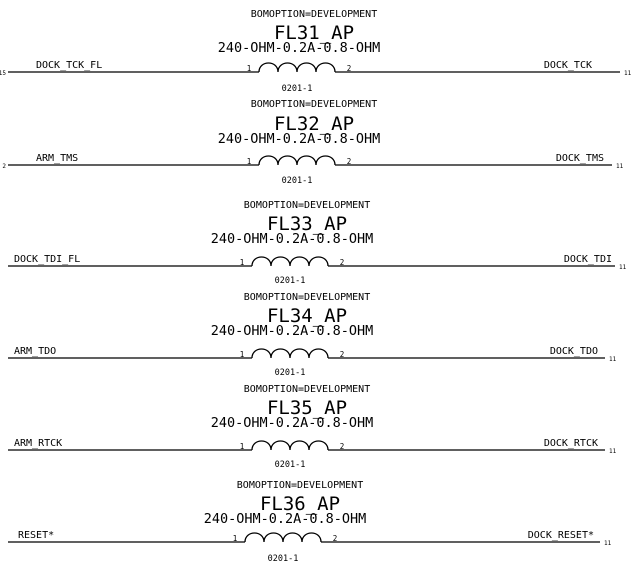  I want to click on right-net-name: DOCK_TDI, so click(588, 259).